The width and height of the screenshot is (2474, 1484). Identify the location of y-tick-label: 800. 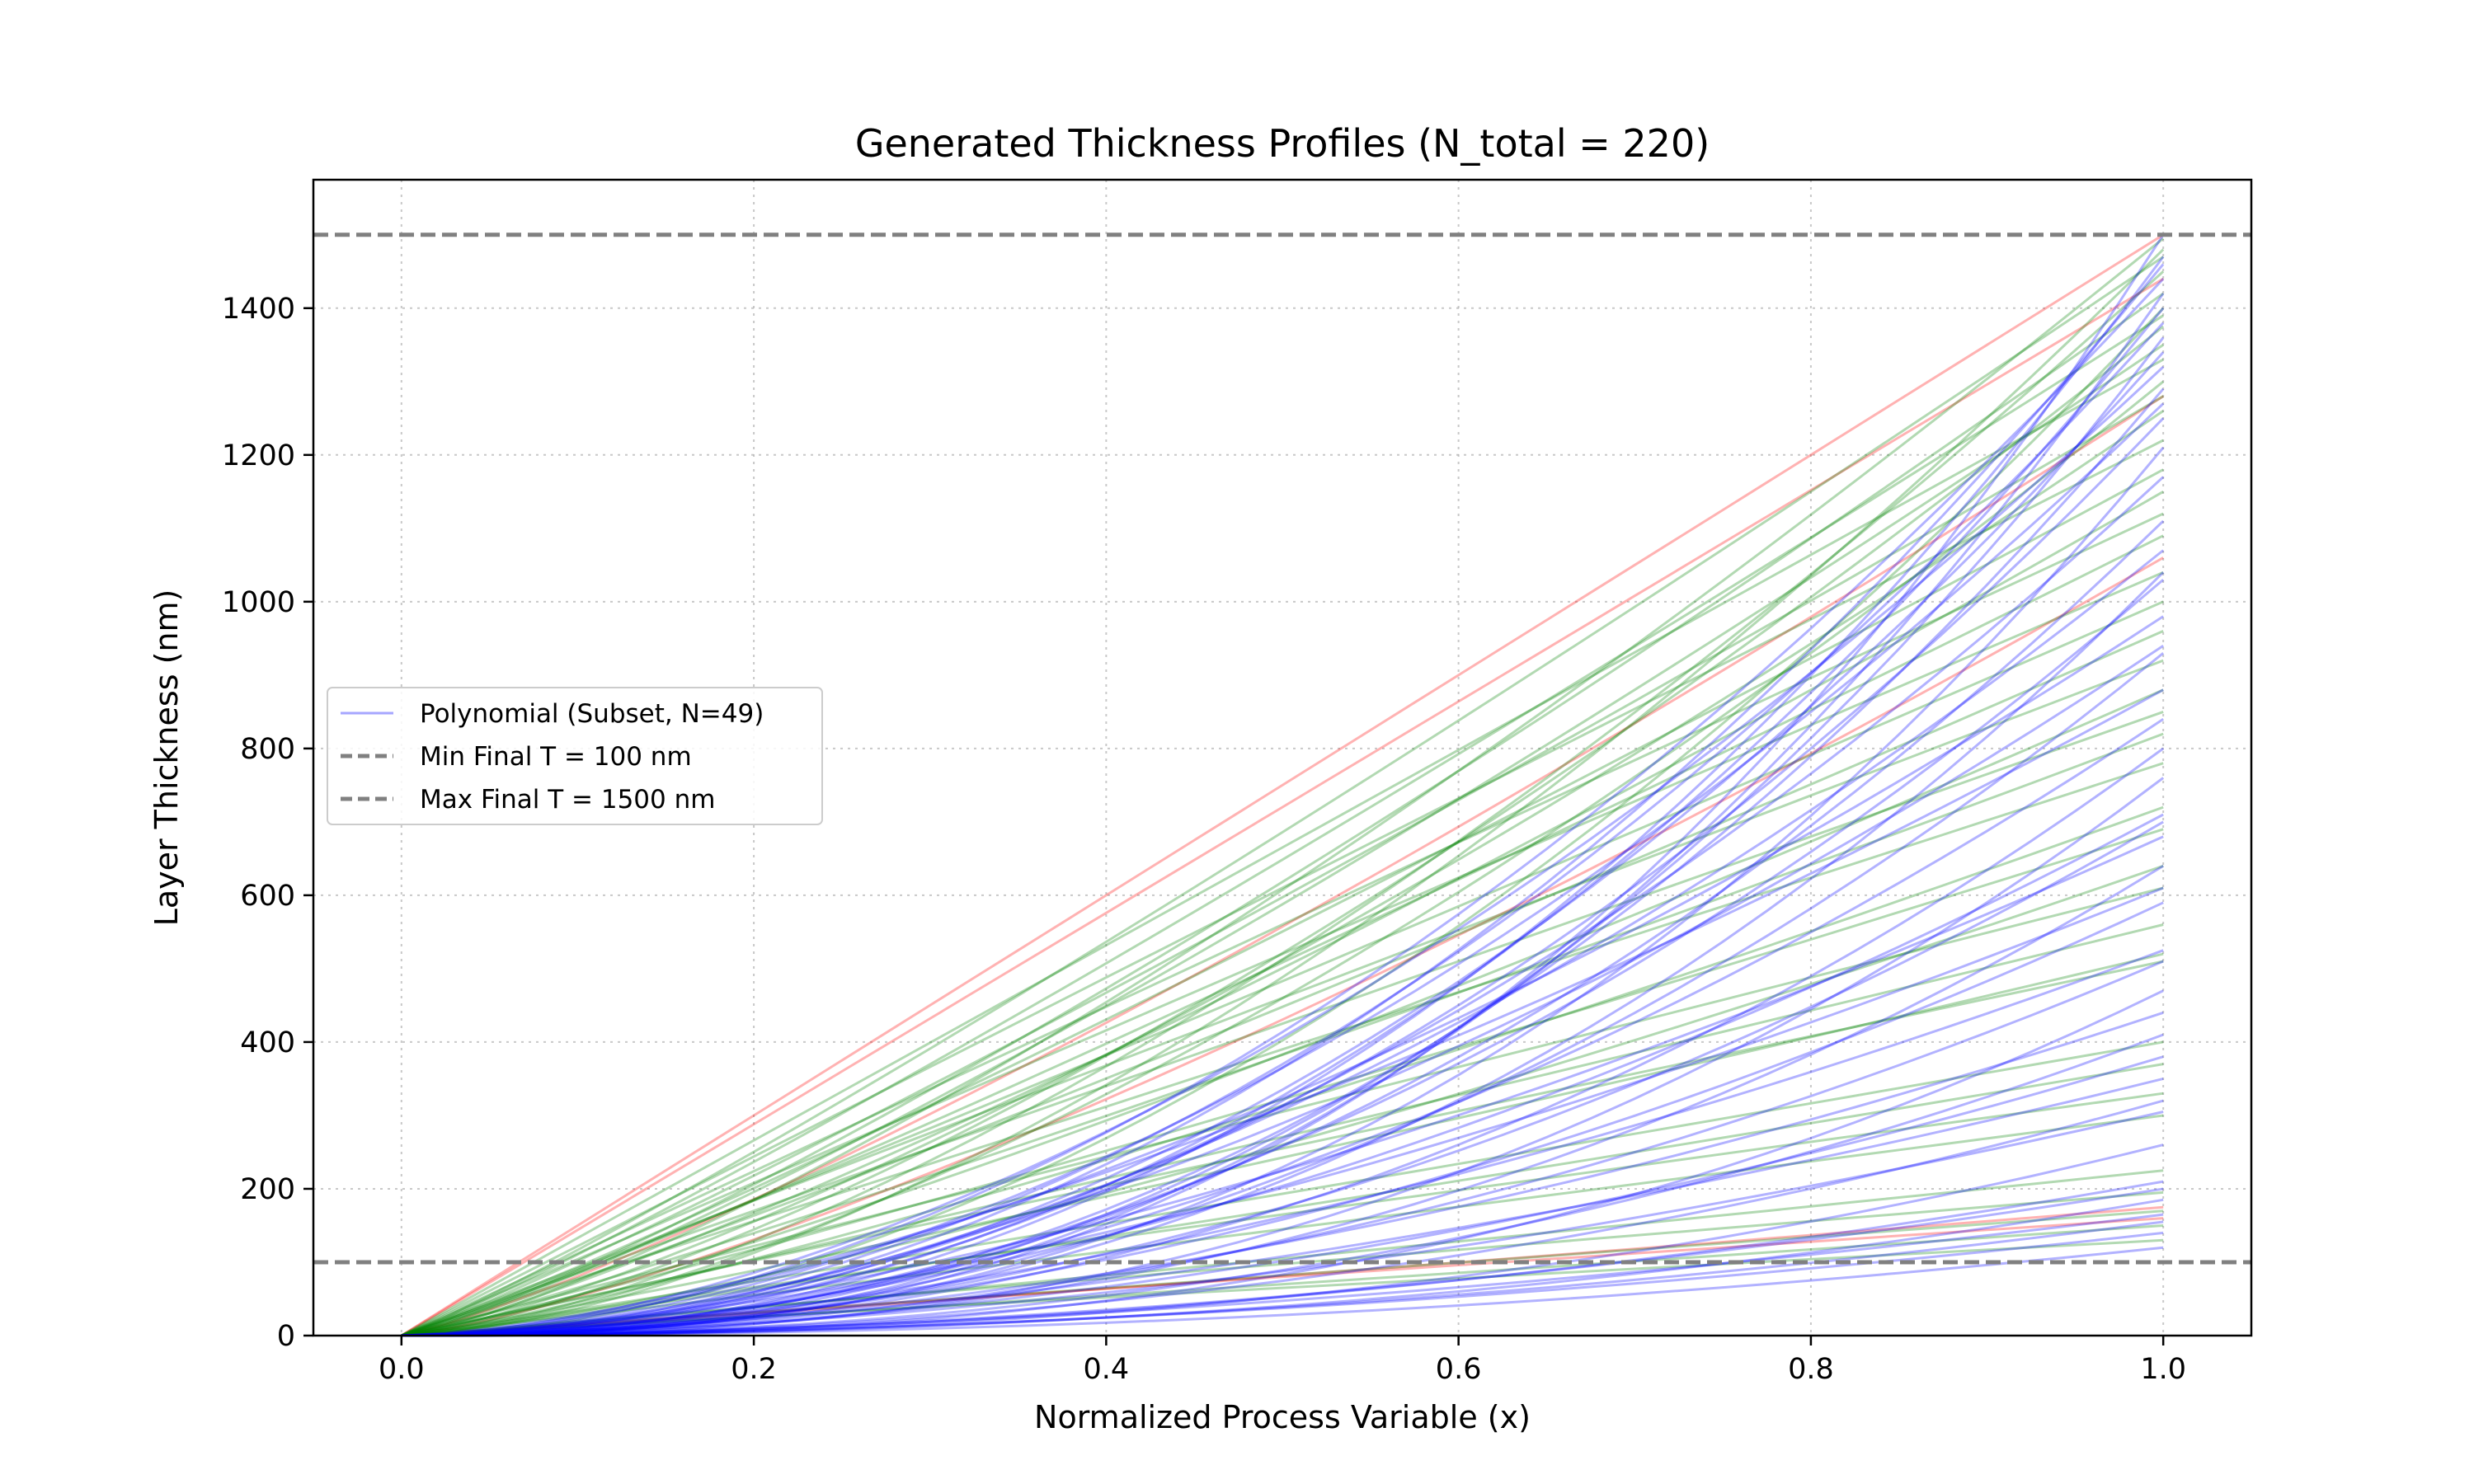
(267, 749).